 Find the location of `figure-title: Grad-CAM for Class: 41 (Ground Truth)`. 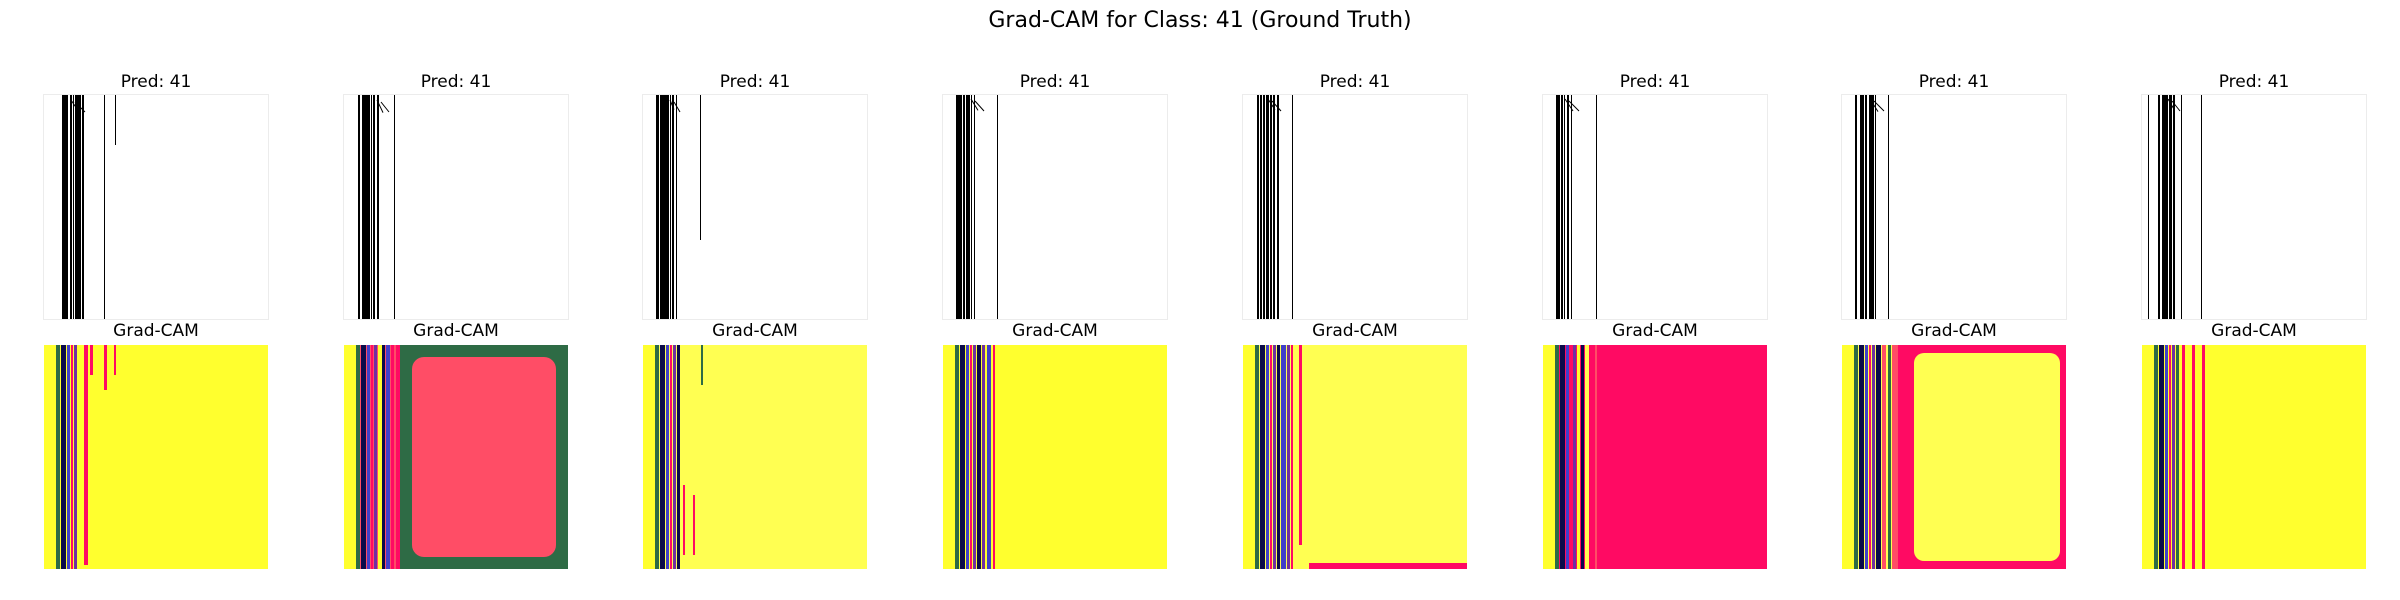

figure-title: Grad-CAM for Class: 41 (Ground Truth) is located at coordinates (1200, 20).